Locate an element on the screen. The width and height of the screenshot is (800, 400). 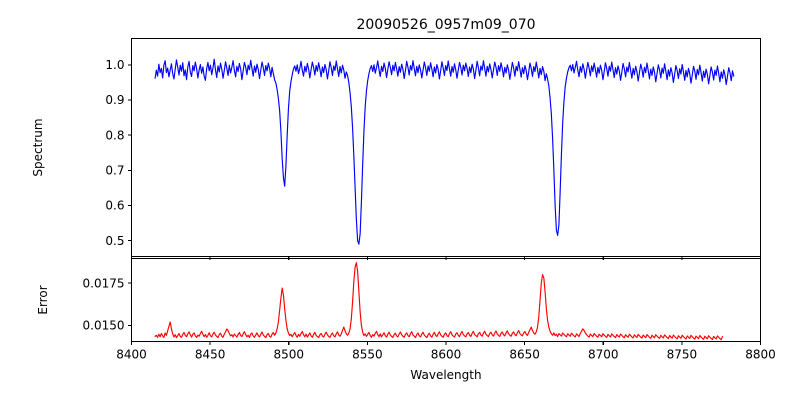
error-panel-xtick-label: 8800 is located at coordinates (760, 355).